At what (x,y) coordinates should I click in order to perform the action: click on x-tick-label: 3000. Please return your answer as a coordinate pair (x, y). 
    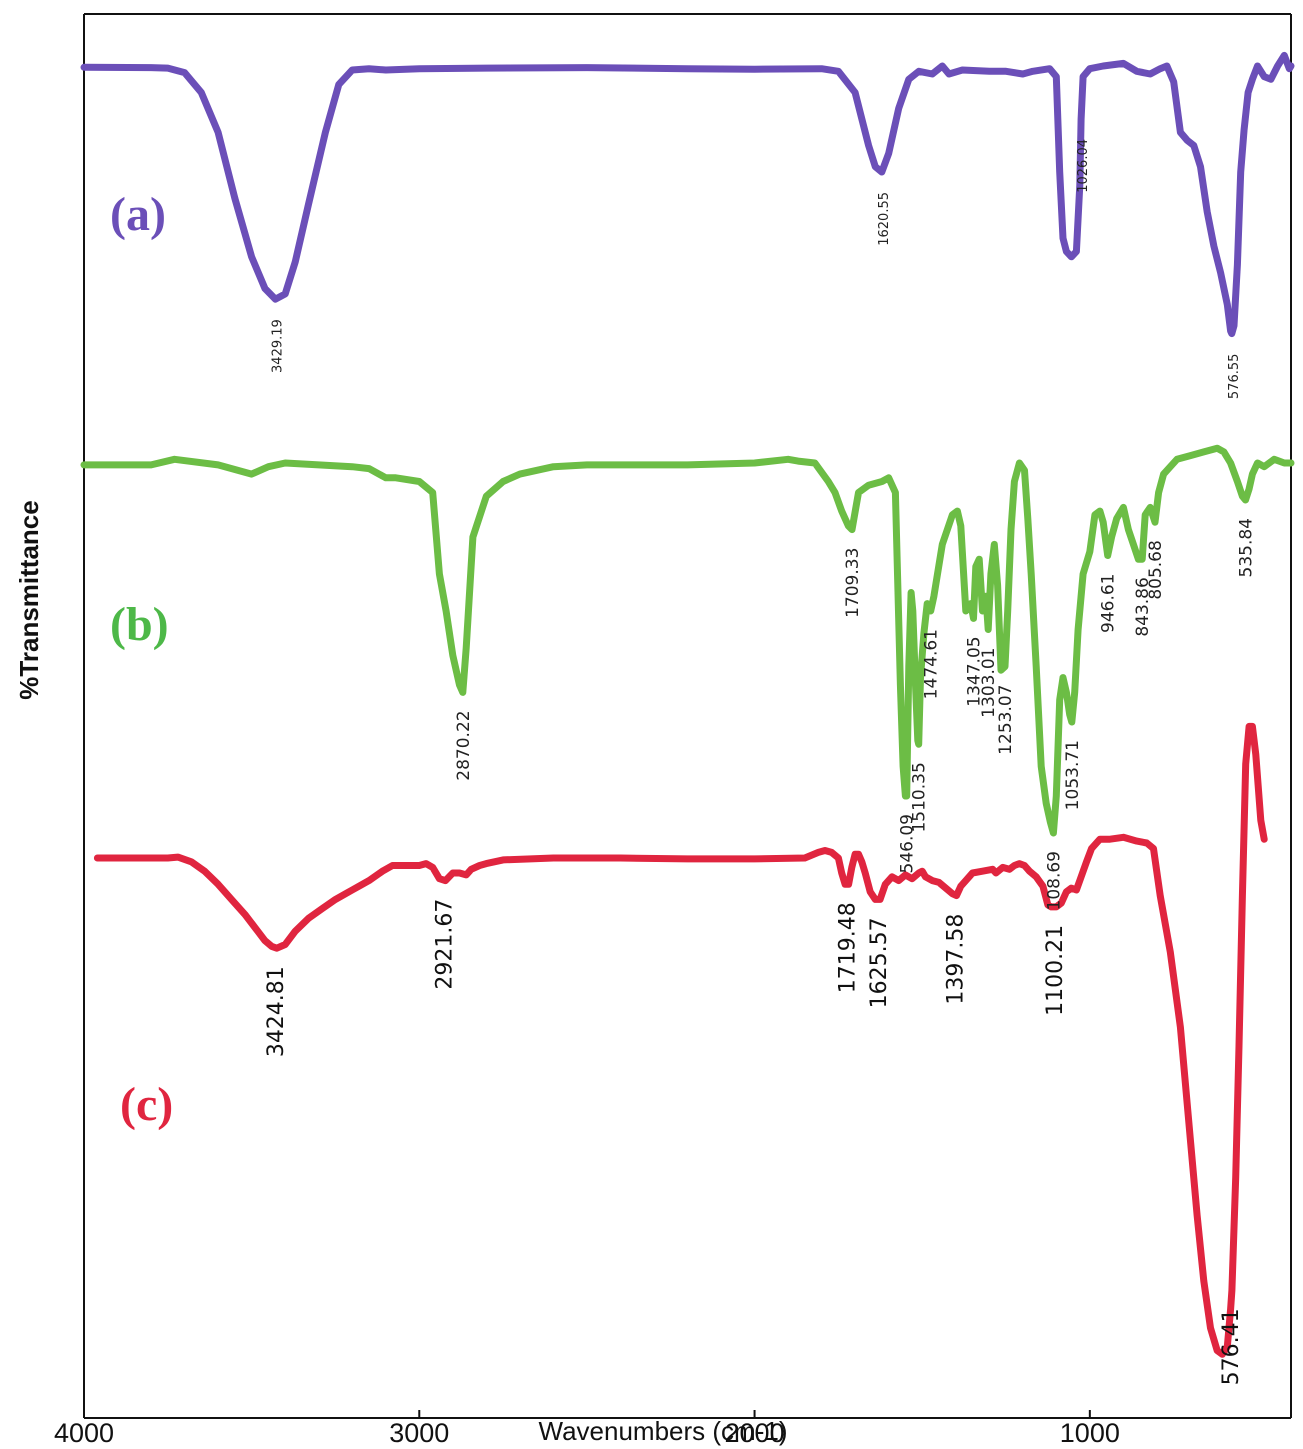
    Looking at the image, I should click on (419, 1433).